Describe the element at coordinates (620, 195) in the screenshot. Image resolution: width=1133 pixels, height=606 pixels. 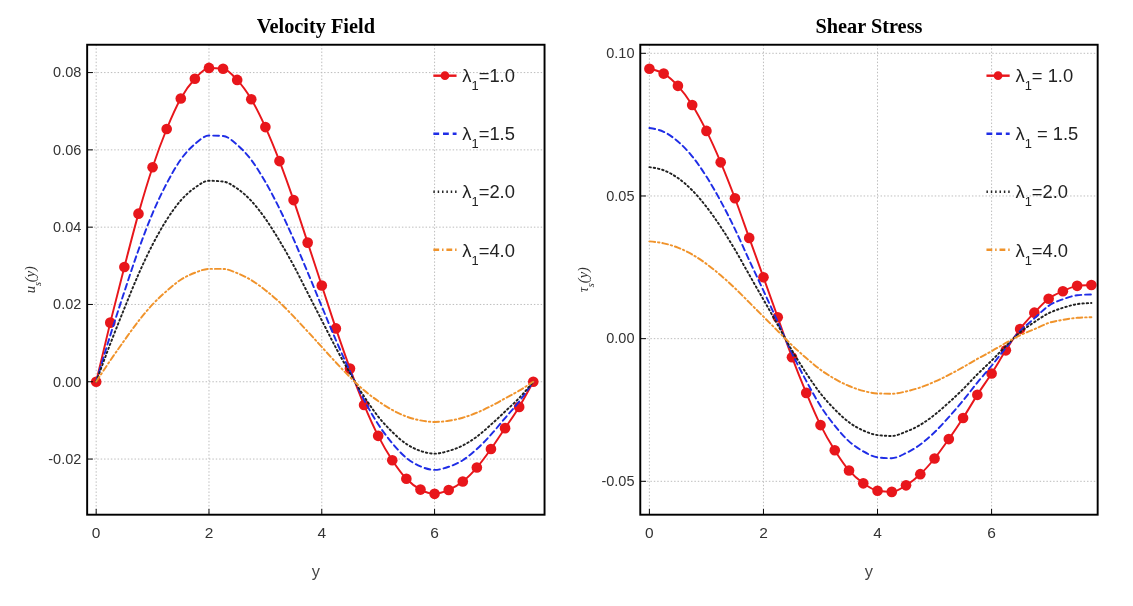
I see `y-tick-label: 0.05` at that location.